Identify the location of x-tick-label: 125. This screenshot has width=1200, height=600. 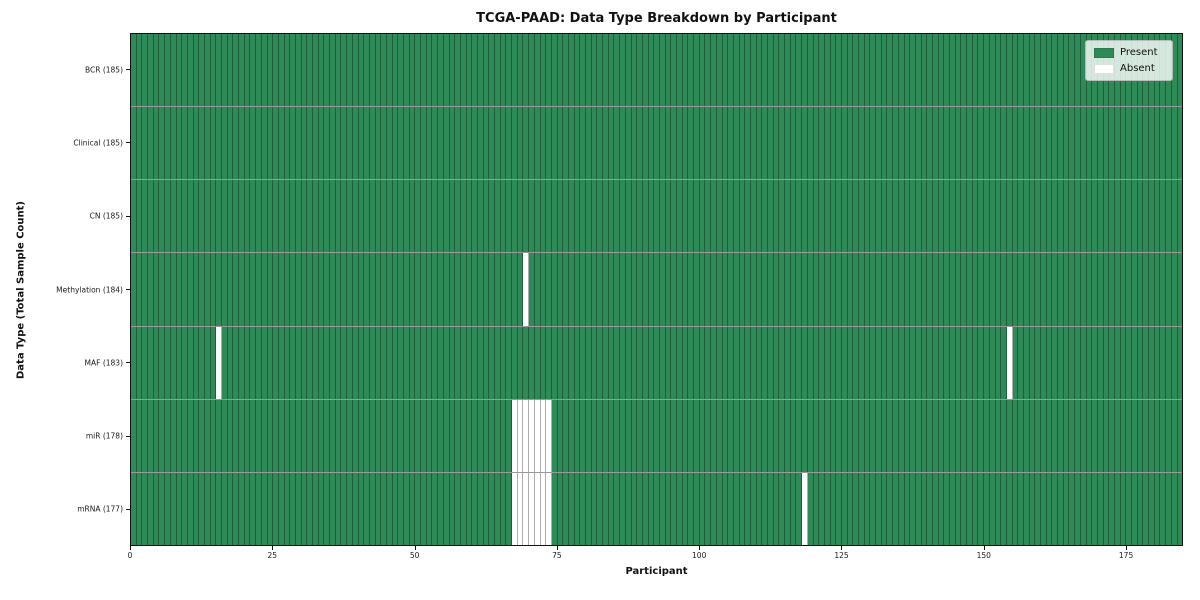
(841, 555).